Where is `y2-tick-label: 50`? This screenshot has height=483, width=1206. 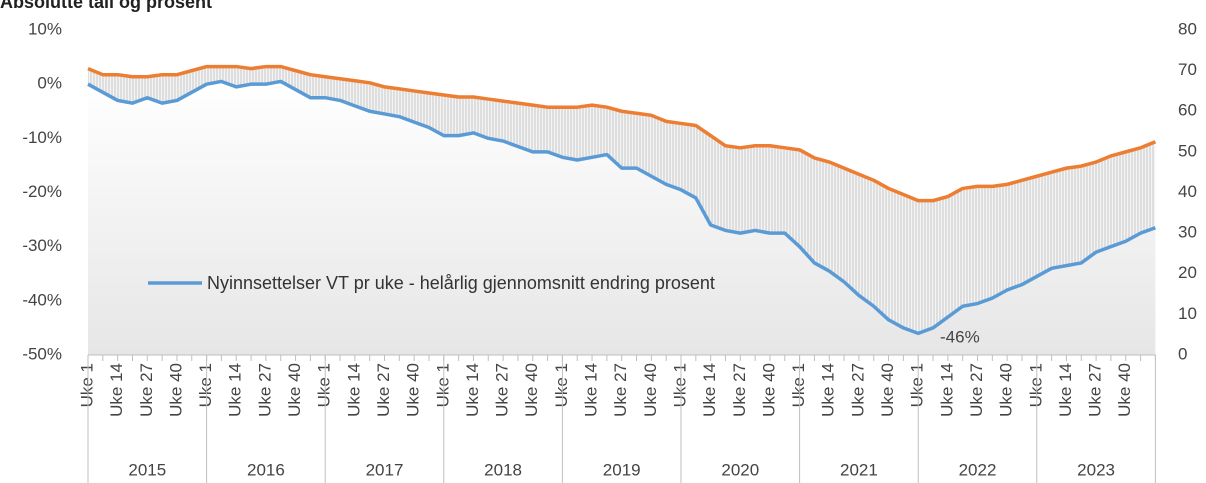
y2-tick-label: 50 is located at coordinates (1187, 150).